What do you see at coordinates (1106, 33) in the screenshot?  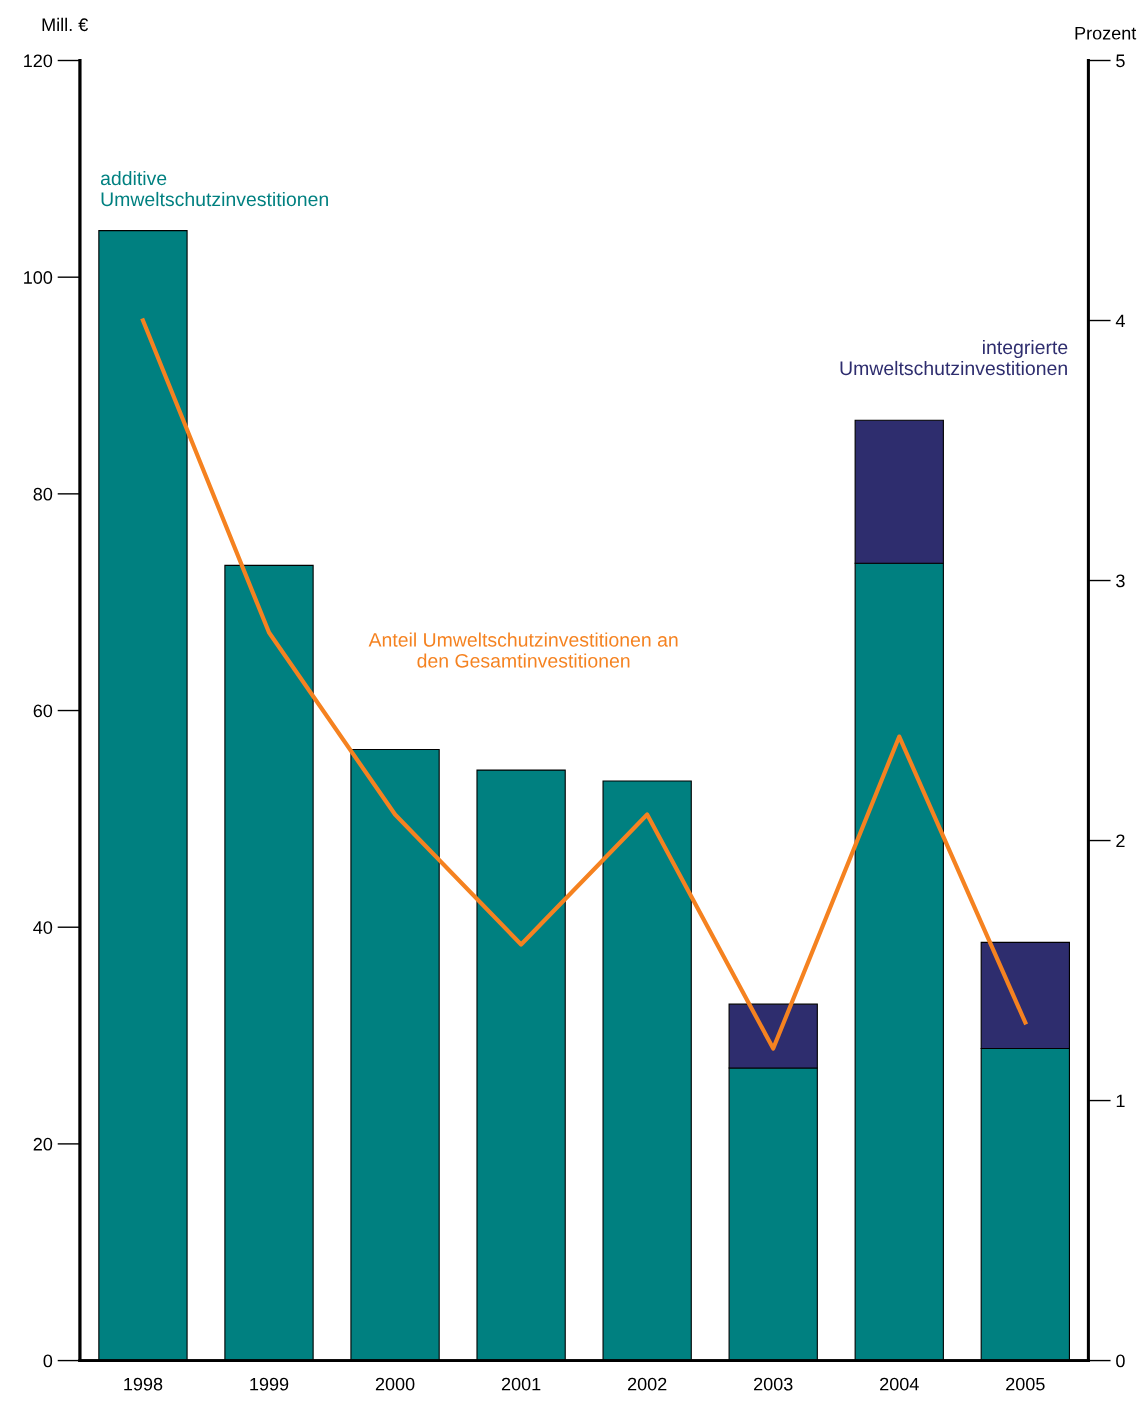 I see `y2-axis-title: Prozent` at bounding box center [1106, 33].